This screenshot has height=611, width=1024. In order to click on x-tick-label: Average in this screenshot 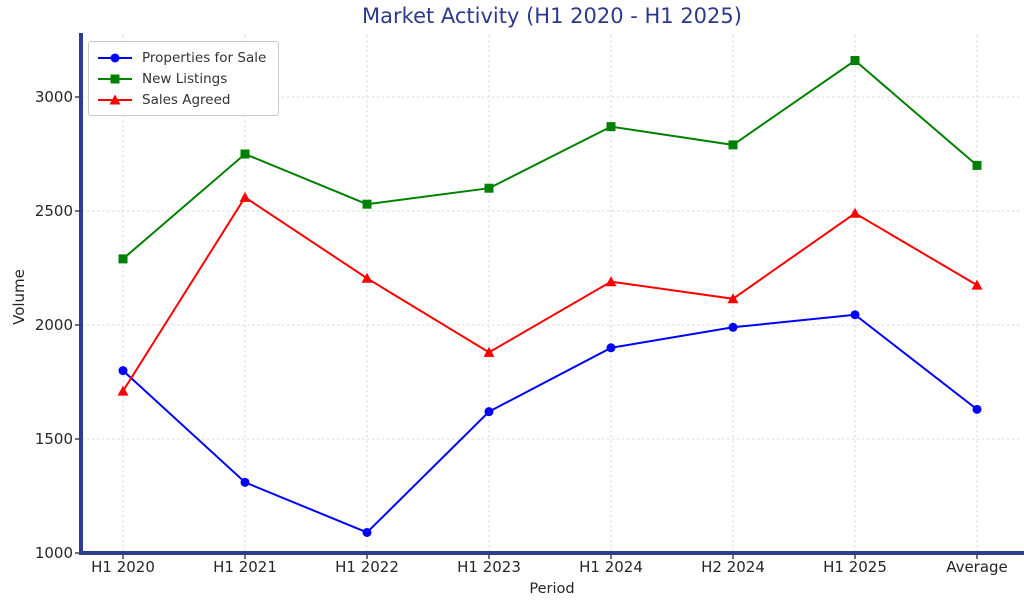, I will do `click(977, 567)`.